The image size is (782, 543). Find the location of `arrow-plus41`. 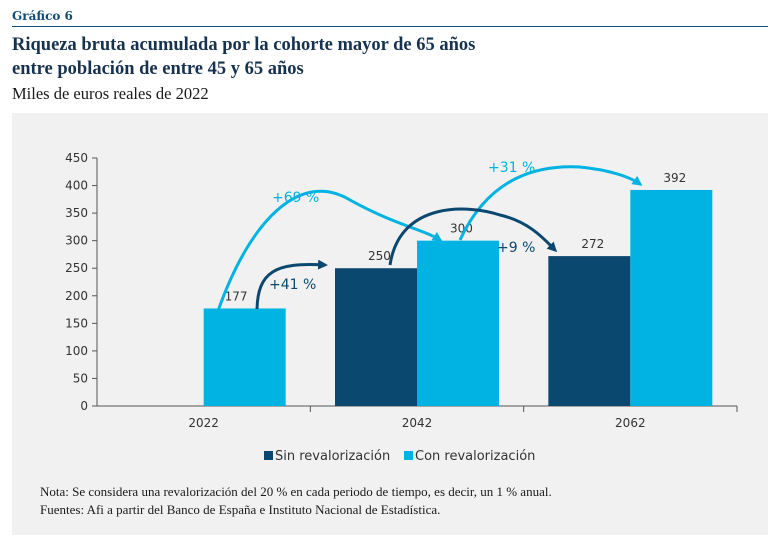

arrow-plus41 is located at coordinates (291, 284).